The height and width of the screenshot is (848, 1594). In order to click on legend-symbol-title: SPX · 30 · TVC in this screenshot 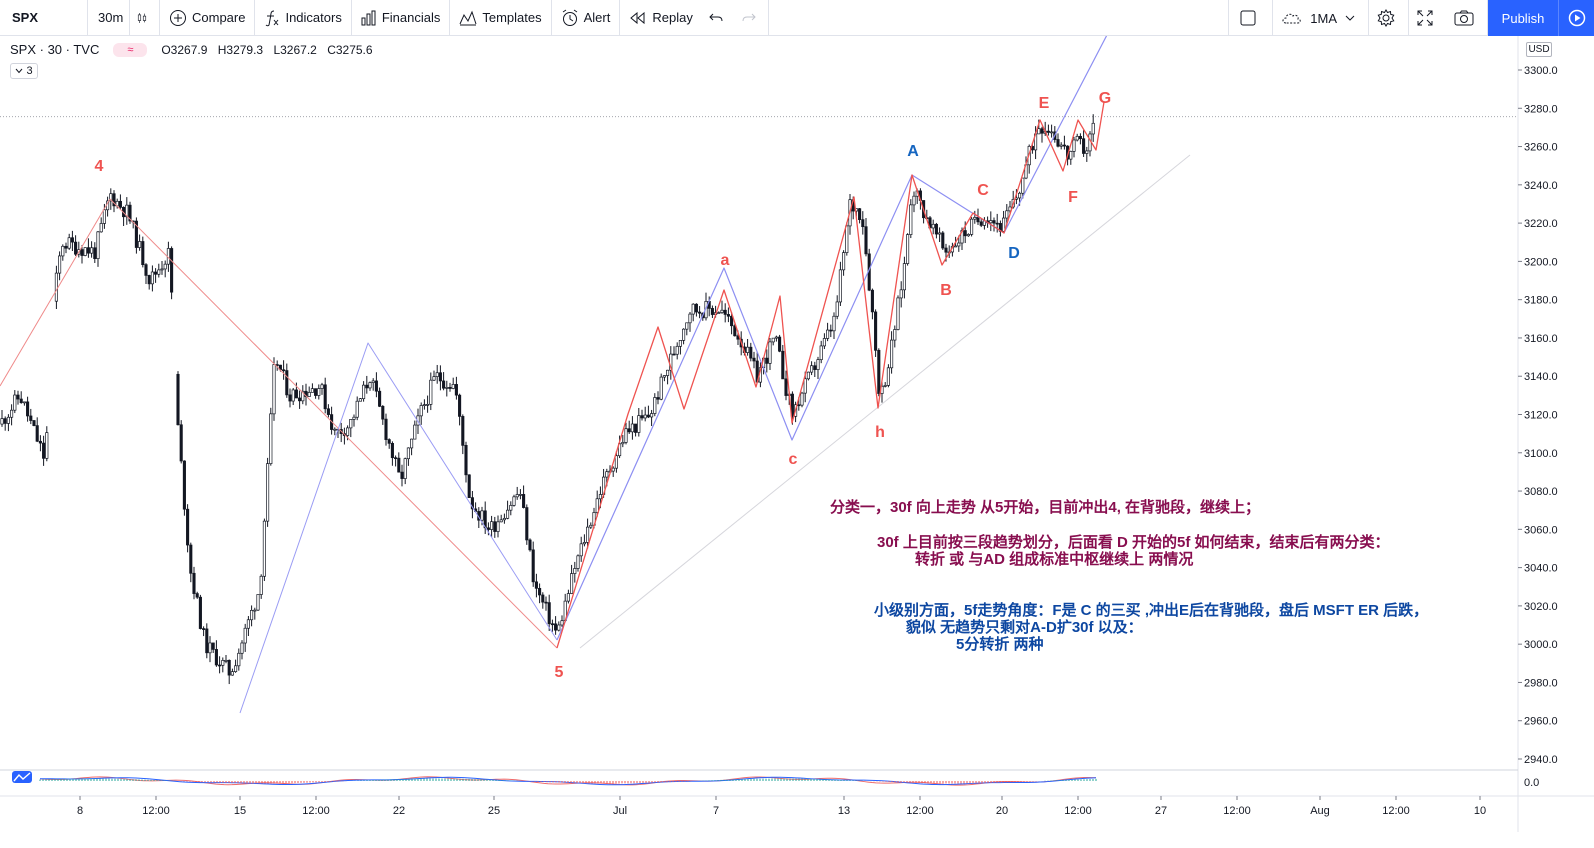, I will do `click(55, 49)`.